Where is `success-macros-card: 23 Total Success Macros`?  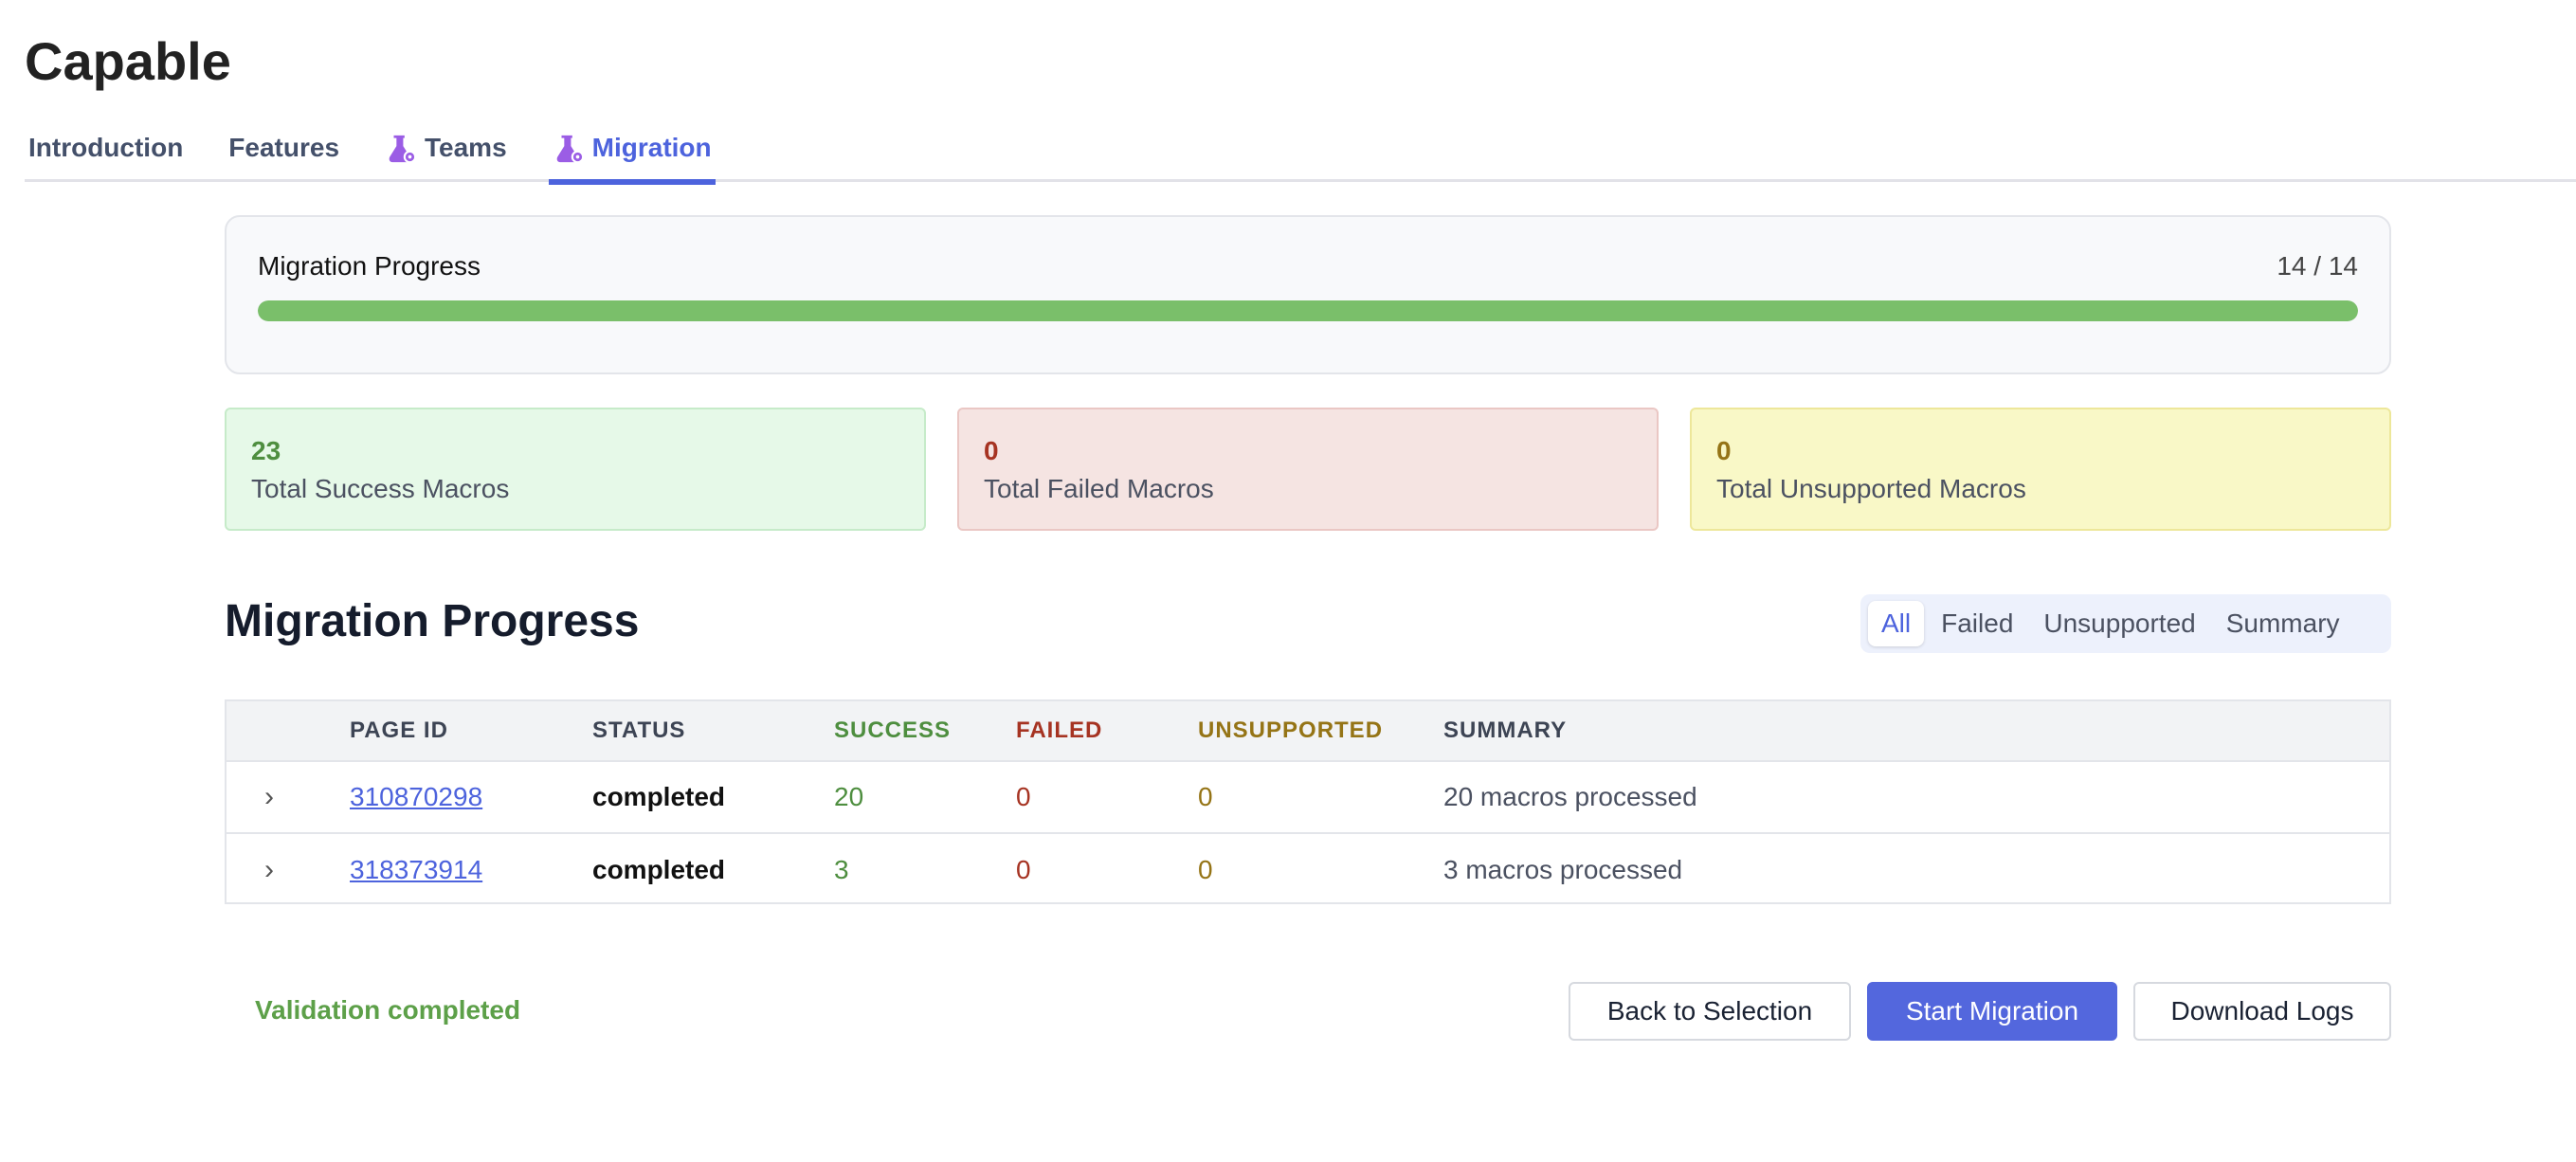 success-macros-card: 23 Total Success Macros is located at coordinates (575, 469).